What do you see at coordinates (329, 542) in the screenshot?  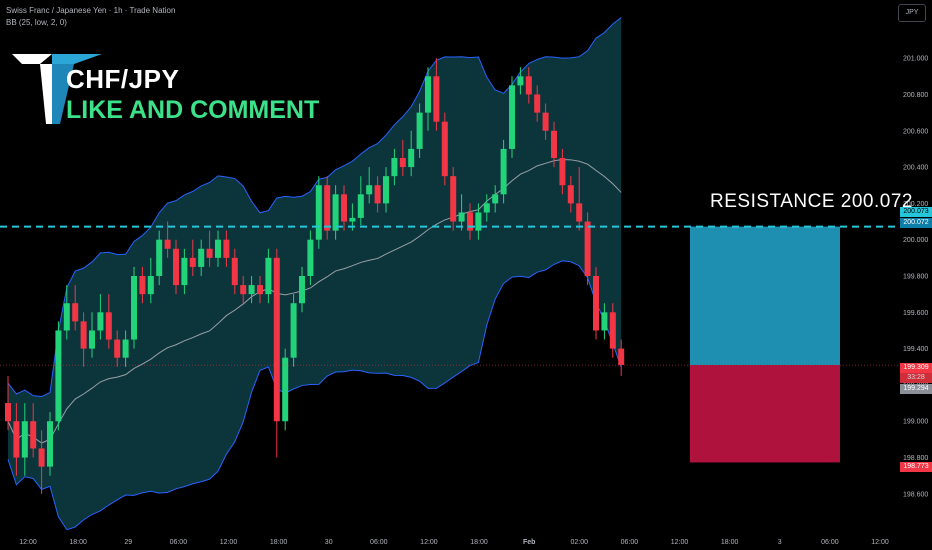 I see `time-tick-label: 30` at bounding box center [329, 542].